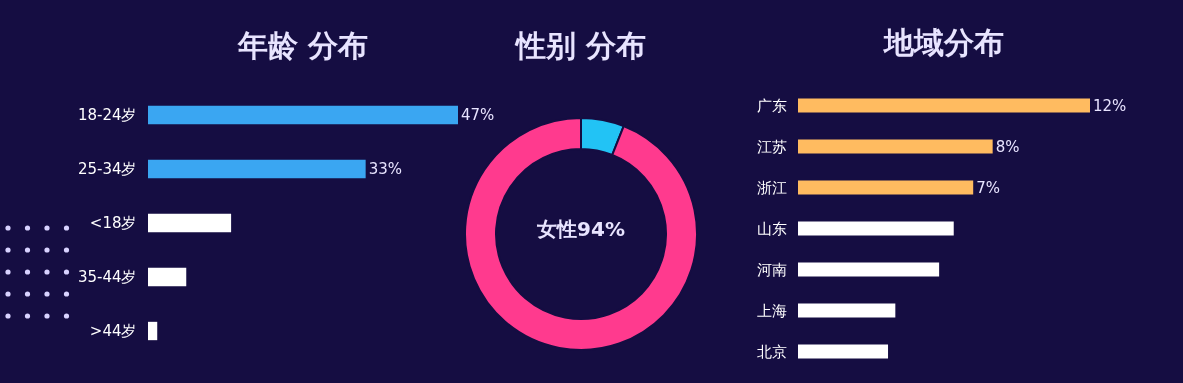 The image size is (1183, 383). What do you see at coordinates (771, 310) in the screenshot?
I see `y-tick-label: 上海` at bounding box center [771, 310].